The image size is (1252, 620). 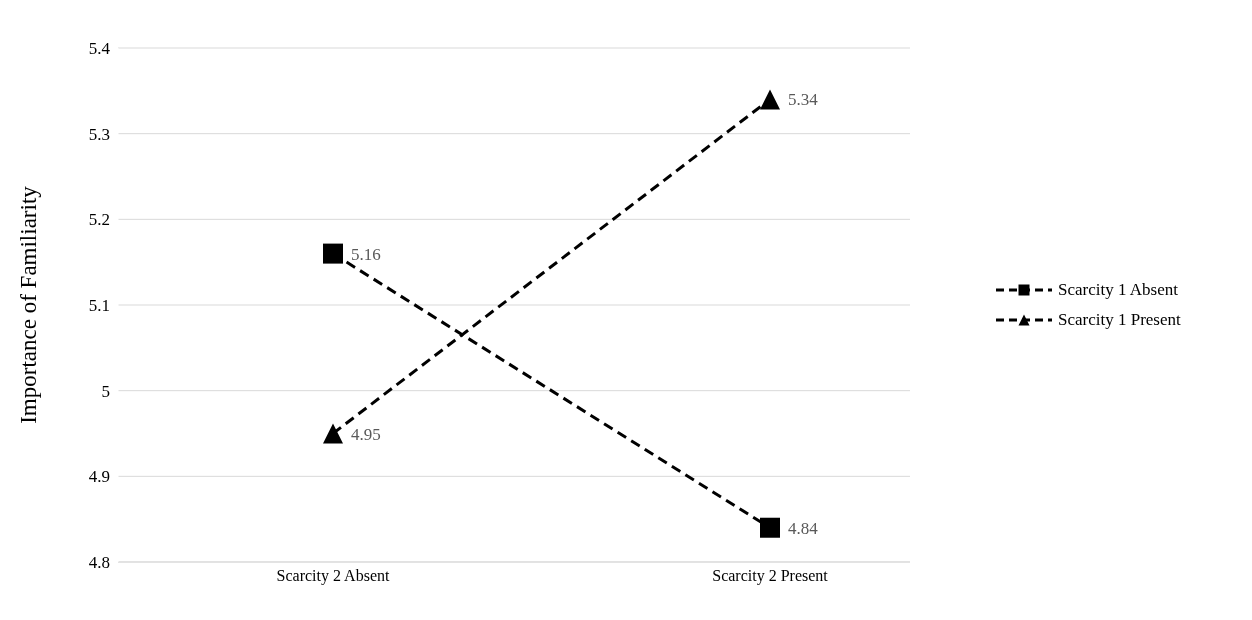 What do you see at coordinates (99, 134) in the screenshot?
I see `y-tick-label: 5.3` at bounding box center [99, 134].